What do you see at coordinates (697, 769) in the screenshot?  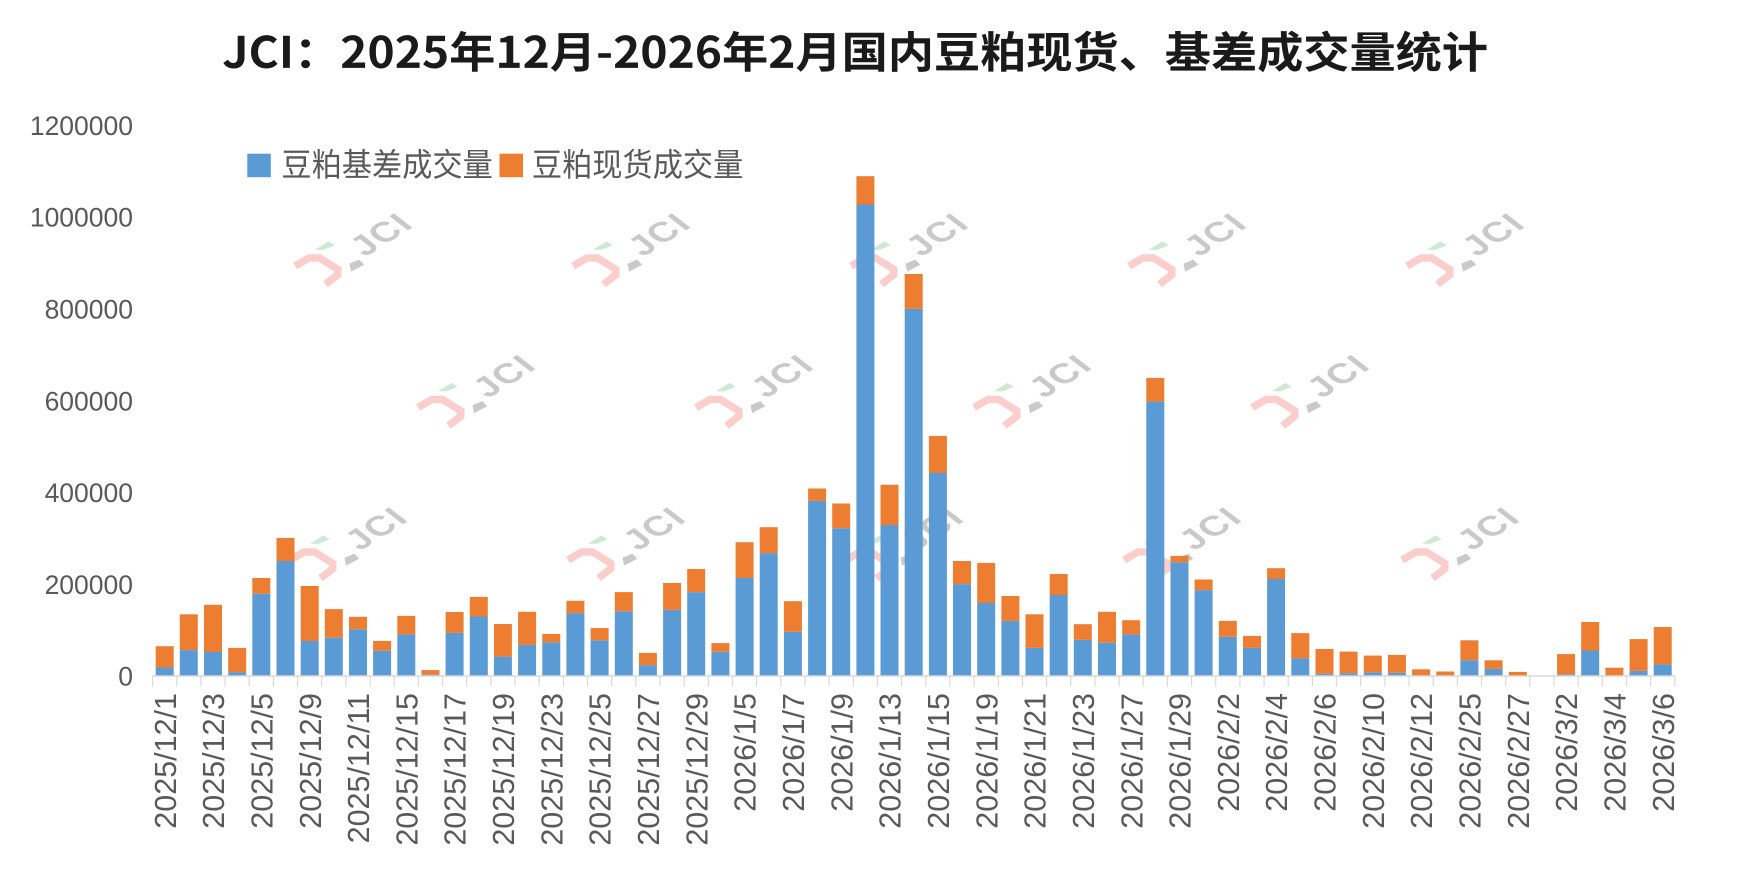 I see `svg-text: 2025/12/29` at bounding box center [697, 769].